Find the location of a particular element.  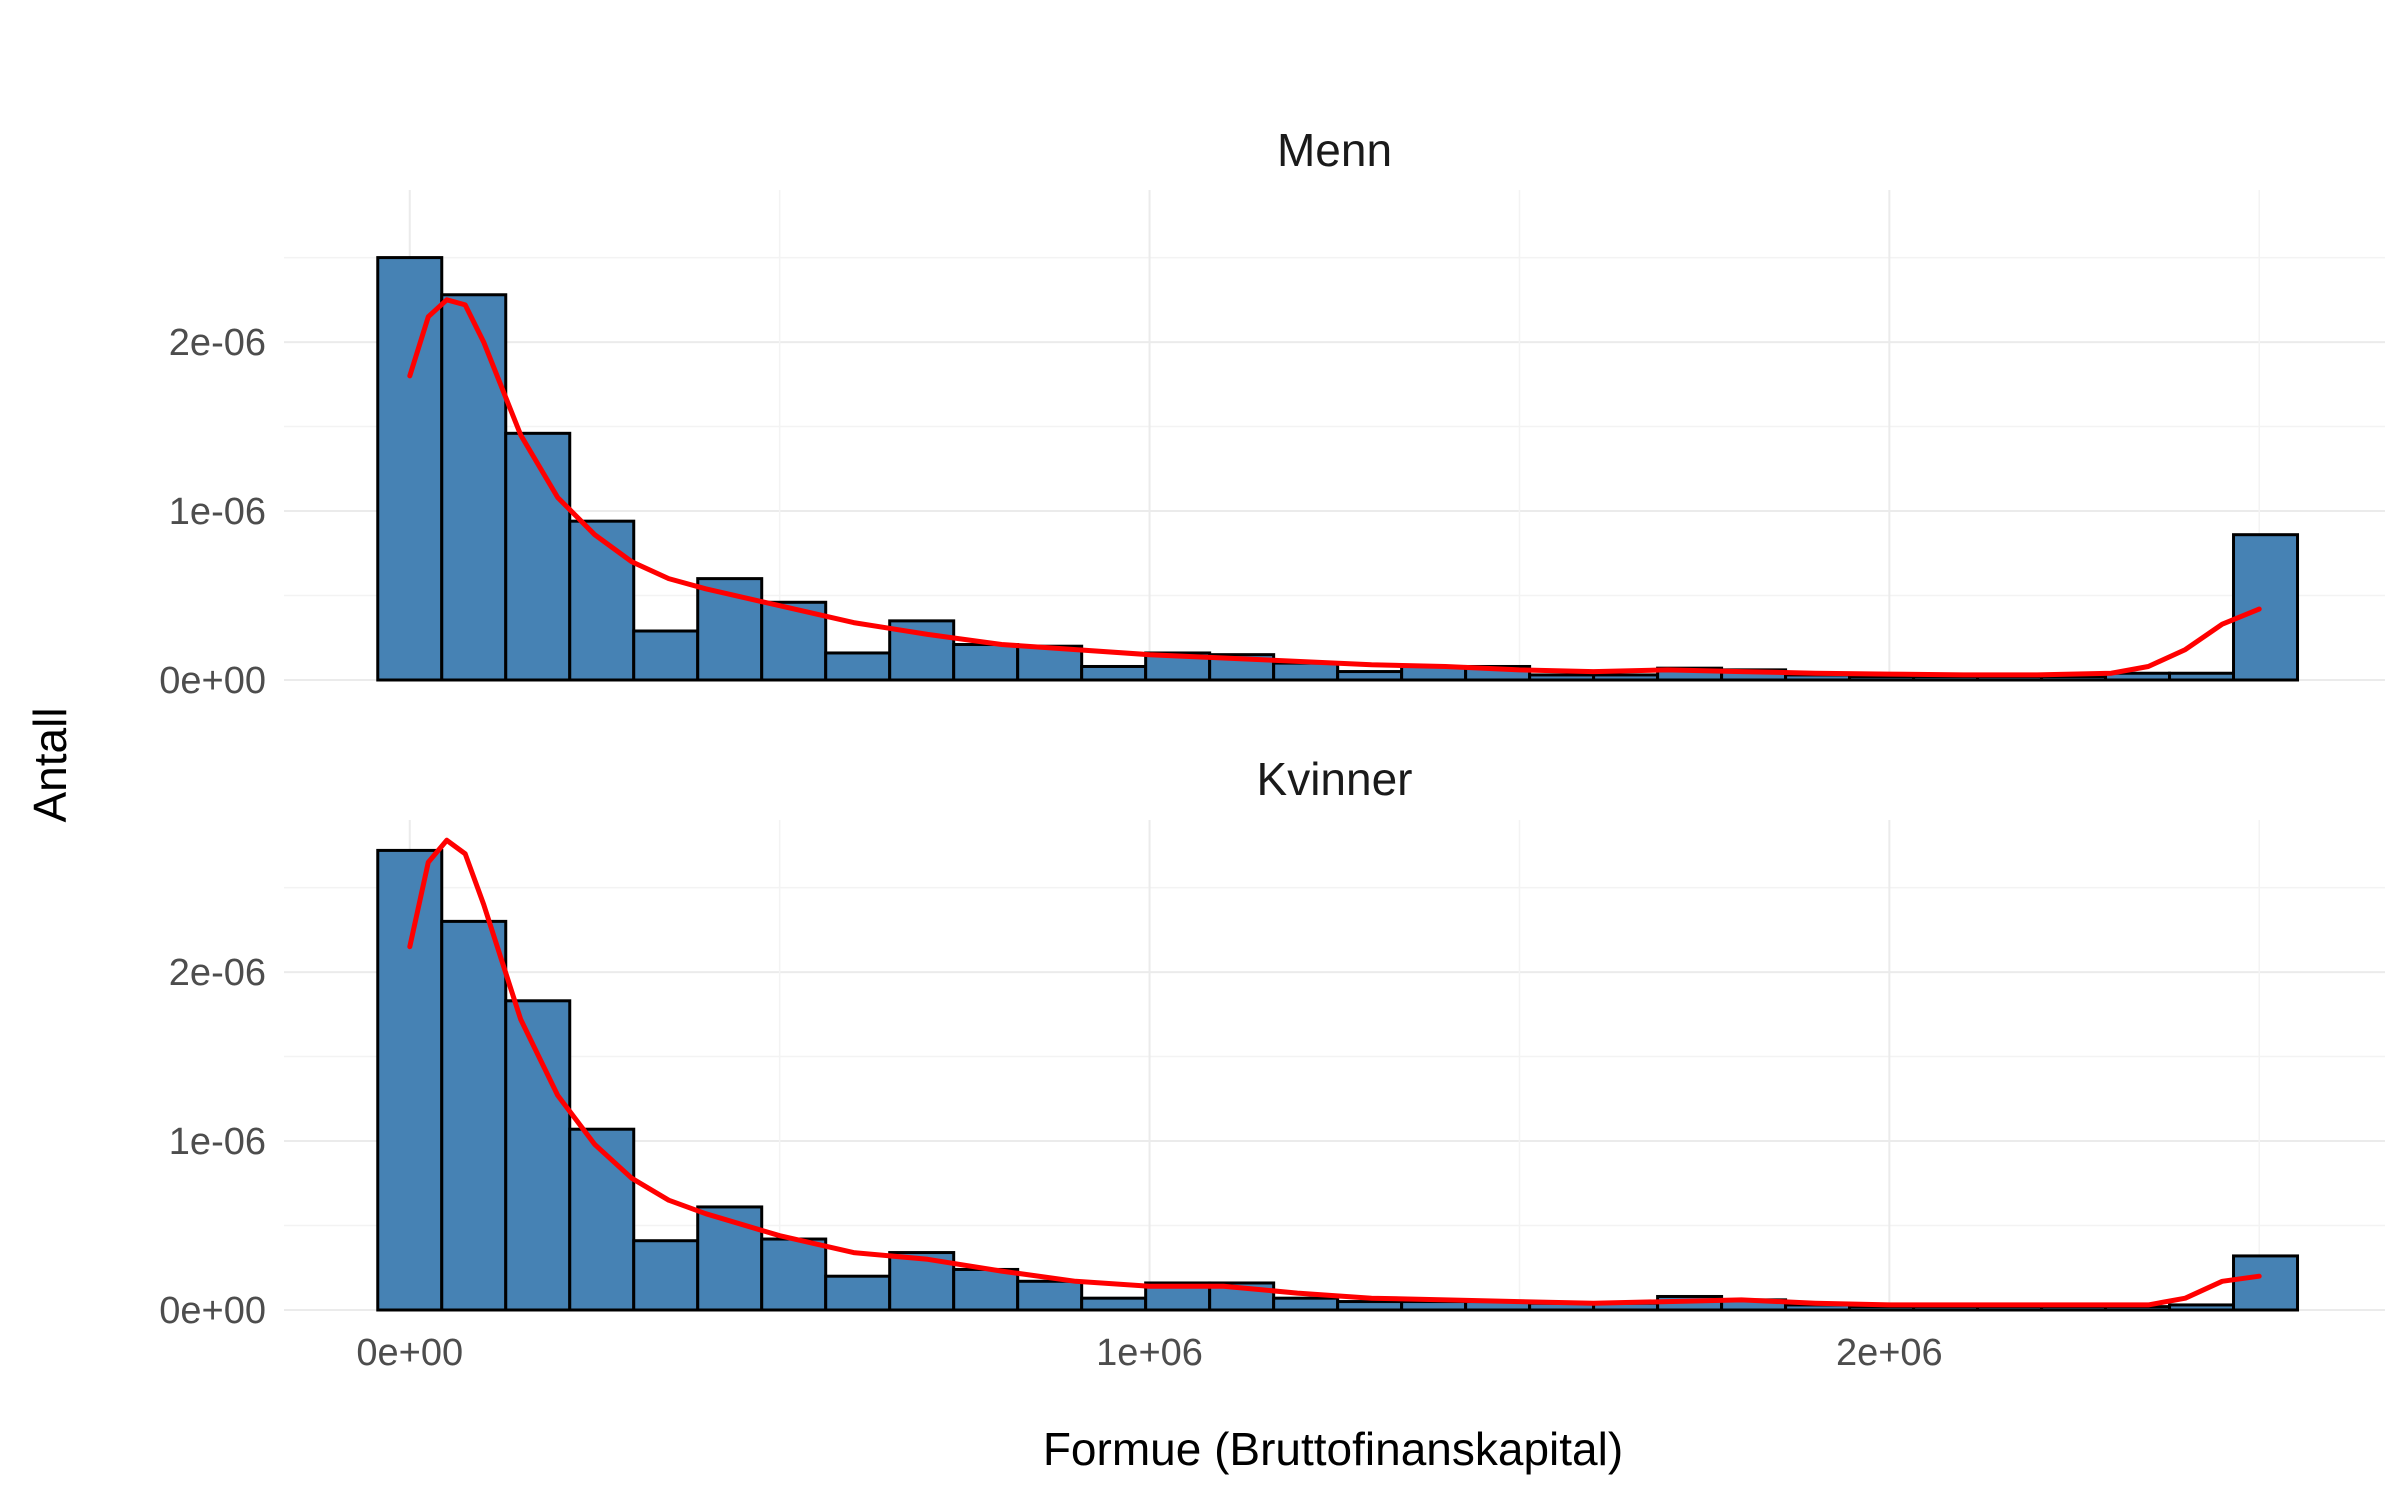

x-axis-ticks: 0e+00 1e+06 2e+06 is located at coordinates (1149, 1353).